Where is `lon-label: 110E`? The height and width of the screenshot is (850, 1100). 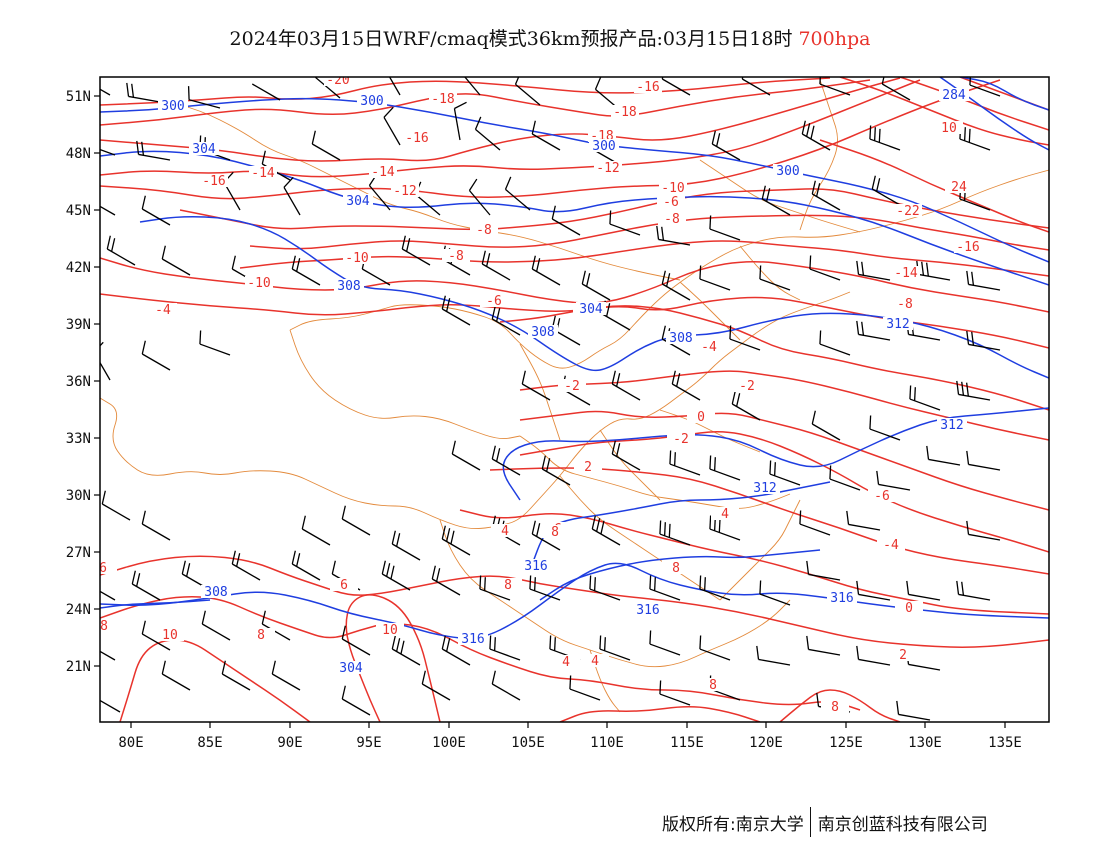
lon-label: 110E is located at coordinates (607, 743).